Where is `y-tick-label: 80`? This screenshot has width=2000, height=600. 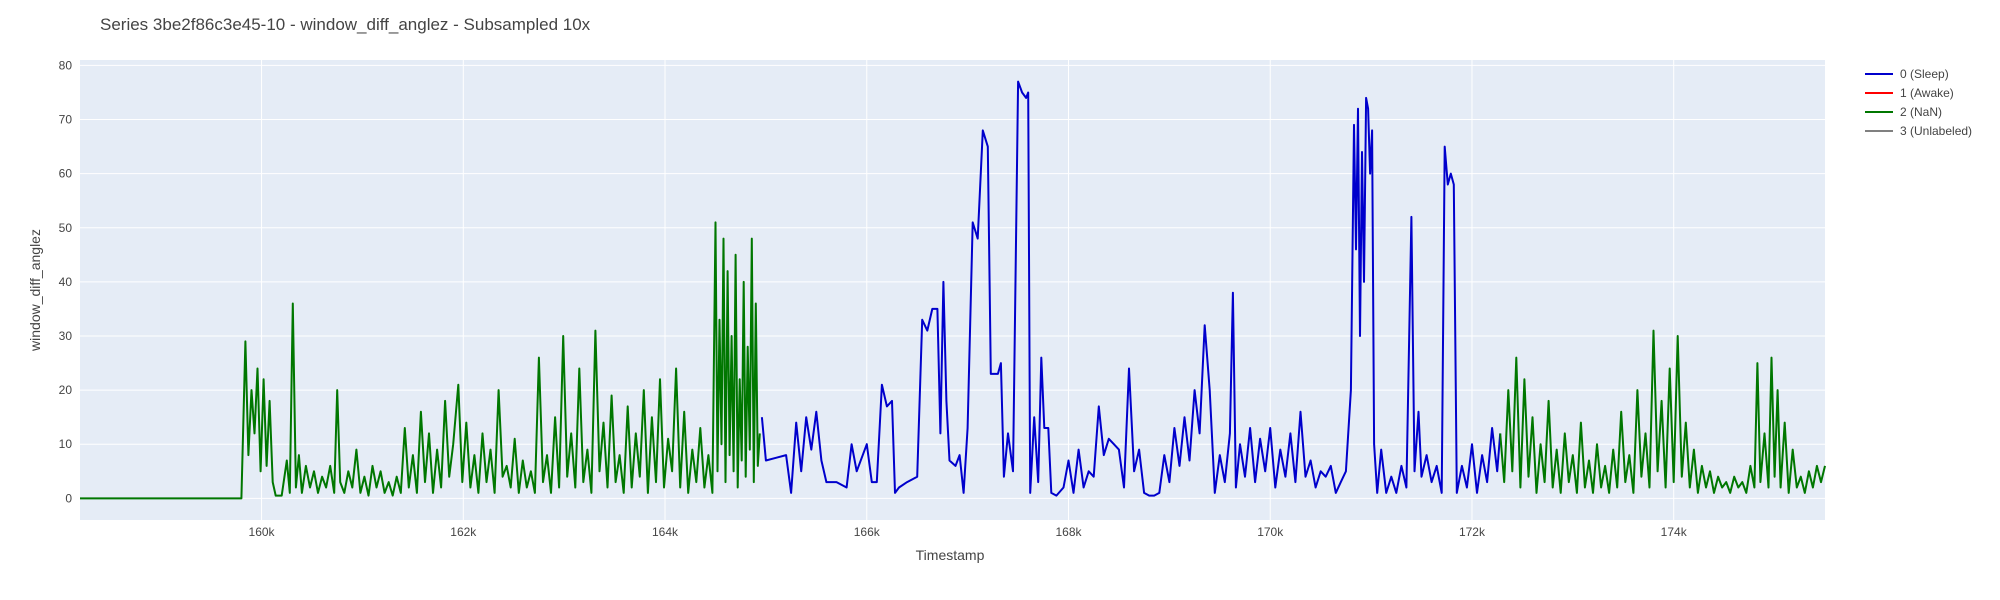
y-tick-label: 80 is located at coordinates (66, 65).